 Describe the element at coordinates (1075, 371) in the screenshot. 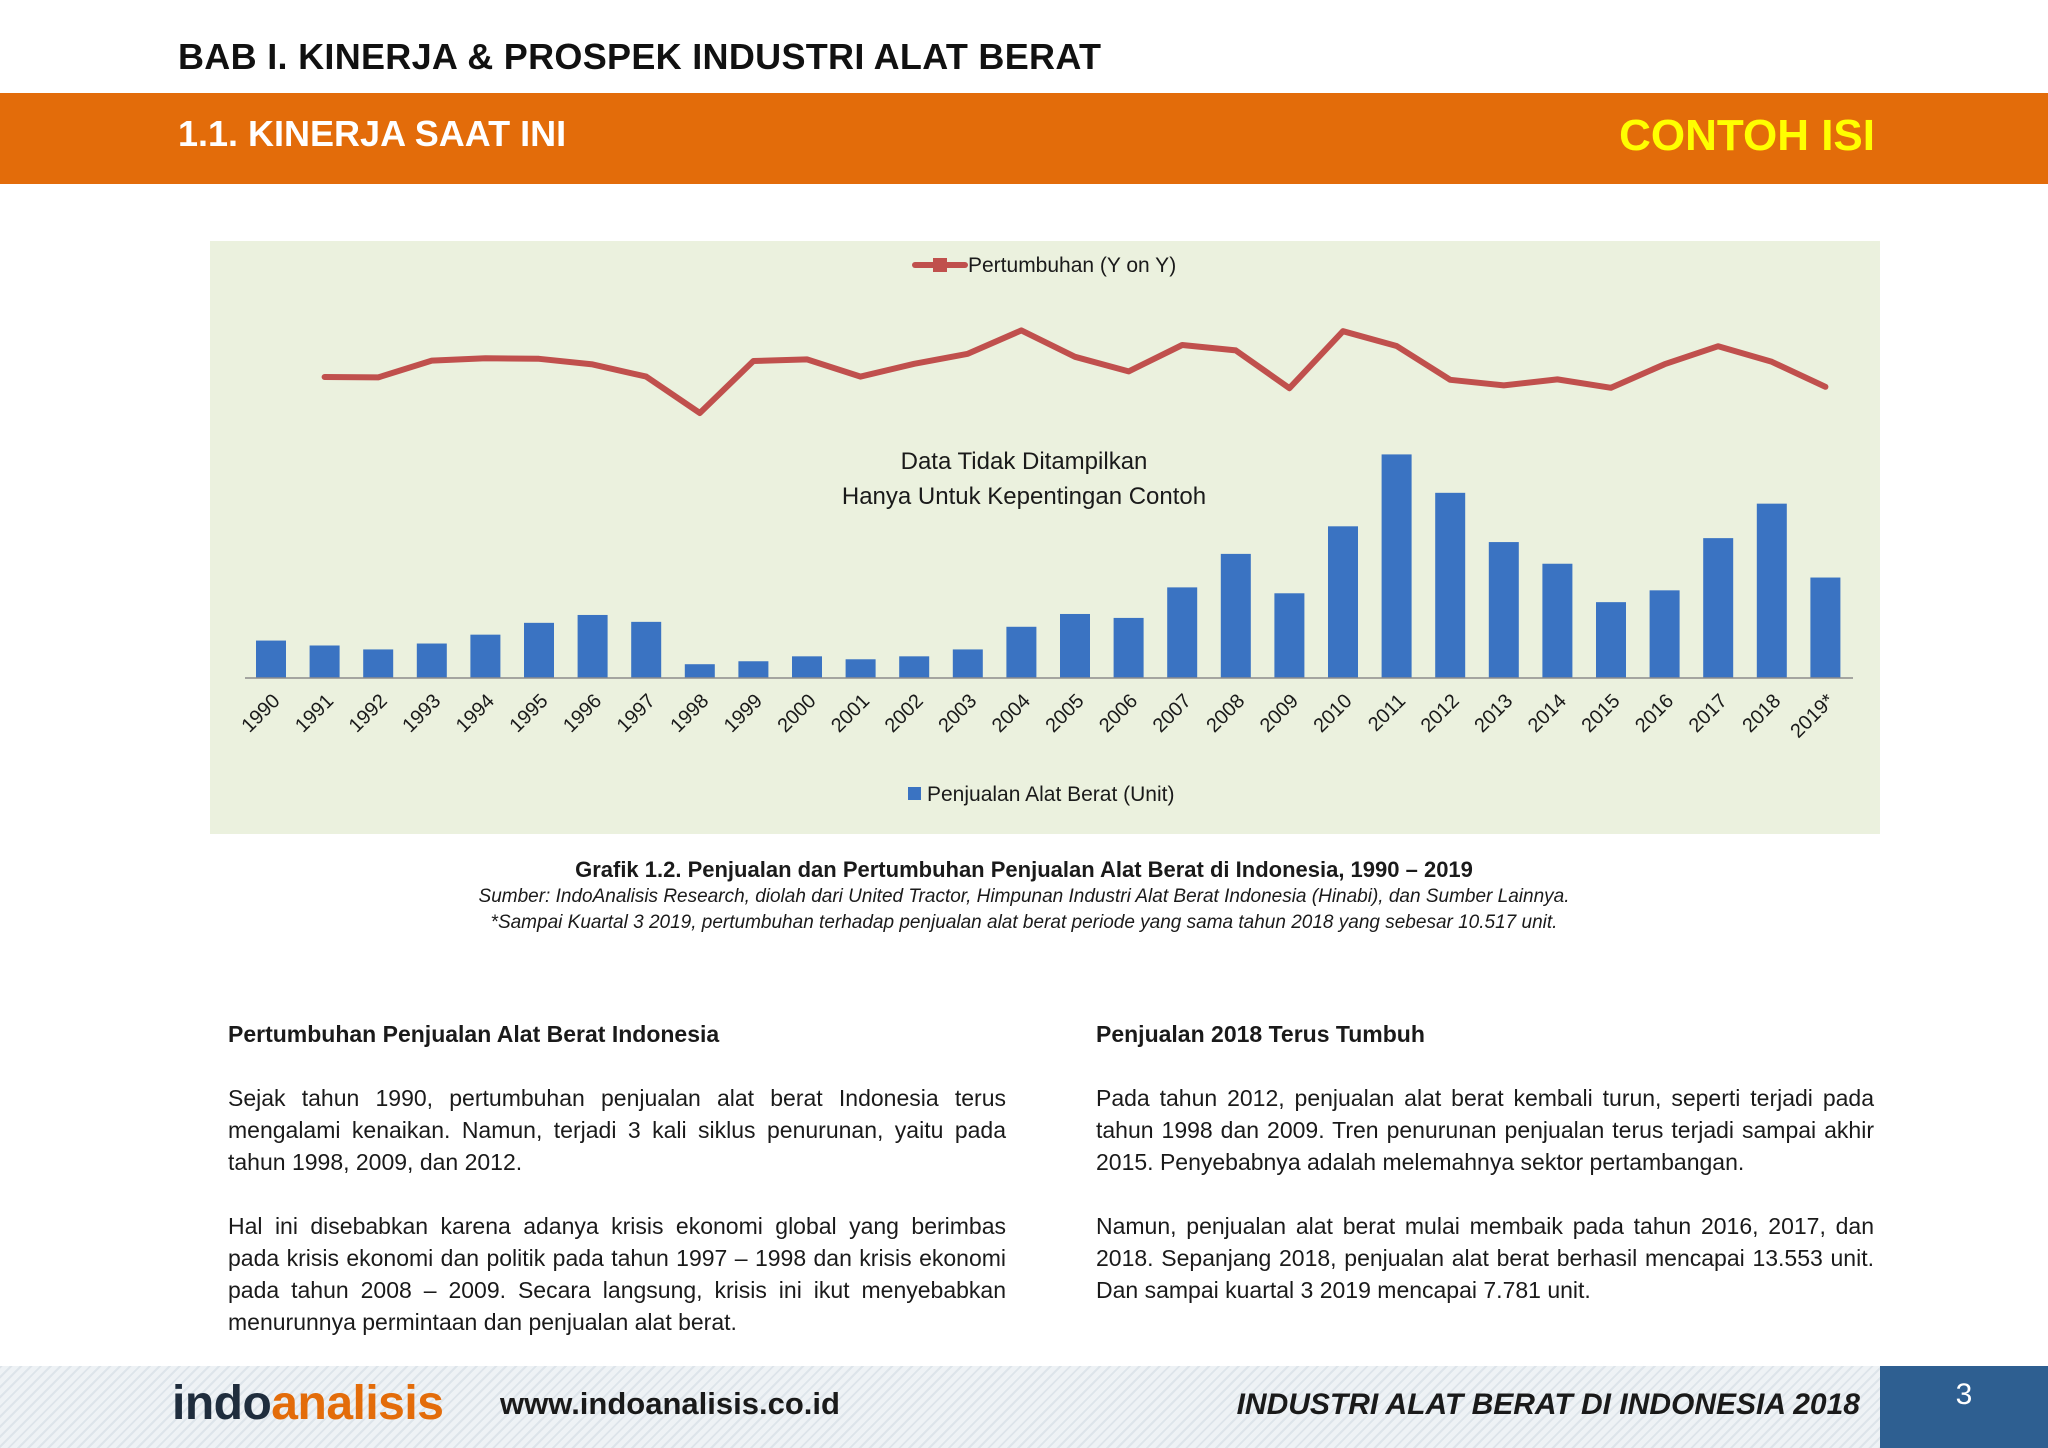

I see `growth-line-series` at that location.